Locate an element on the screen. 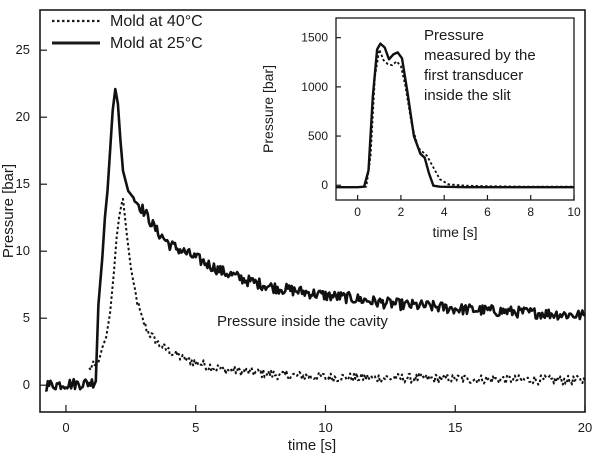  inset-x-tick-label: 6 is located at coordinates (487, 212).